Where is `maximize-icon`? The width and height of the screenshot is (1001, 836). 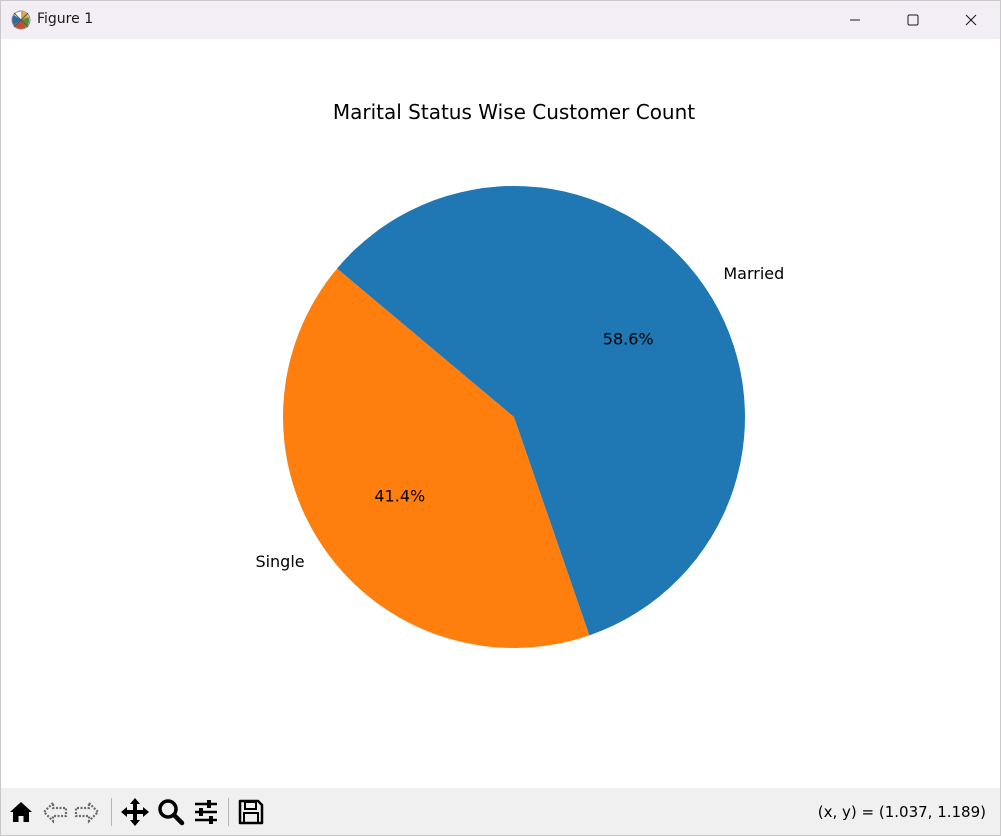 maximize-icon is located at coordinates (913, 20).